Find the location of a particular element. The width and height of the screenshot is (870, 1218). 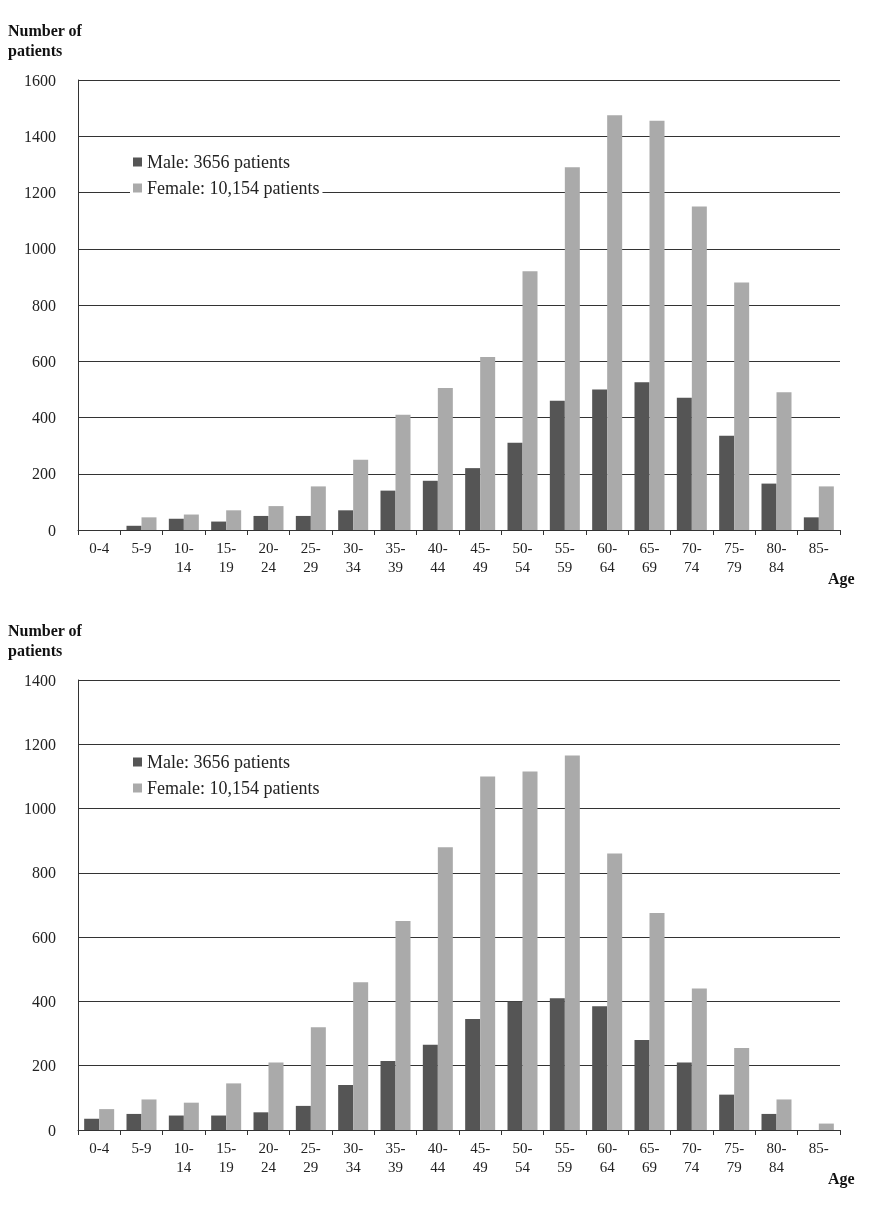

x-tick-label: 20-24 is located at coordinates (268, 1157).